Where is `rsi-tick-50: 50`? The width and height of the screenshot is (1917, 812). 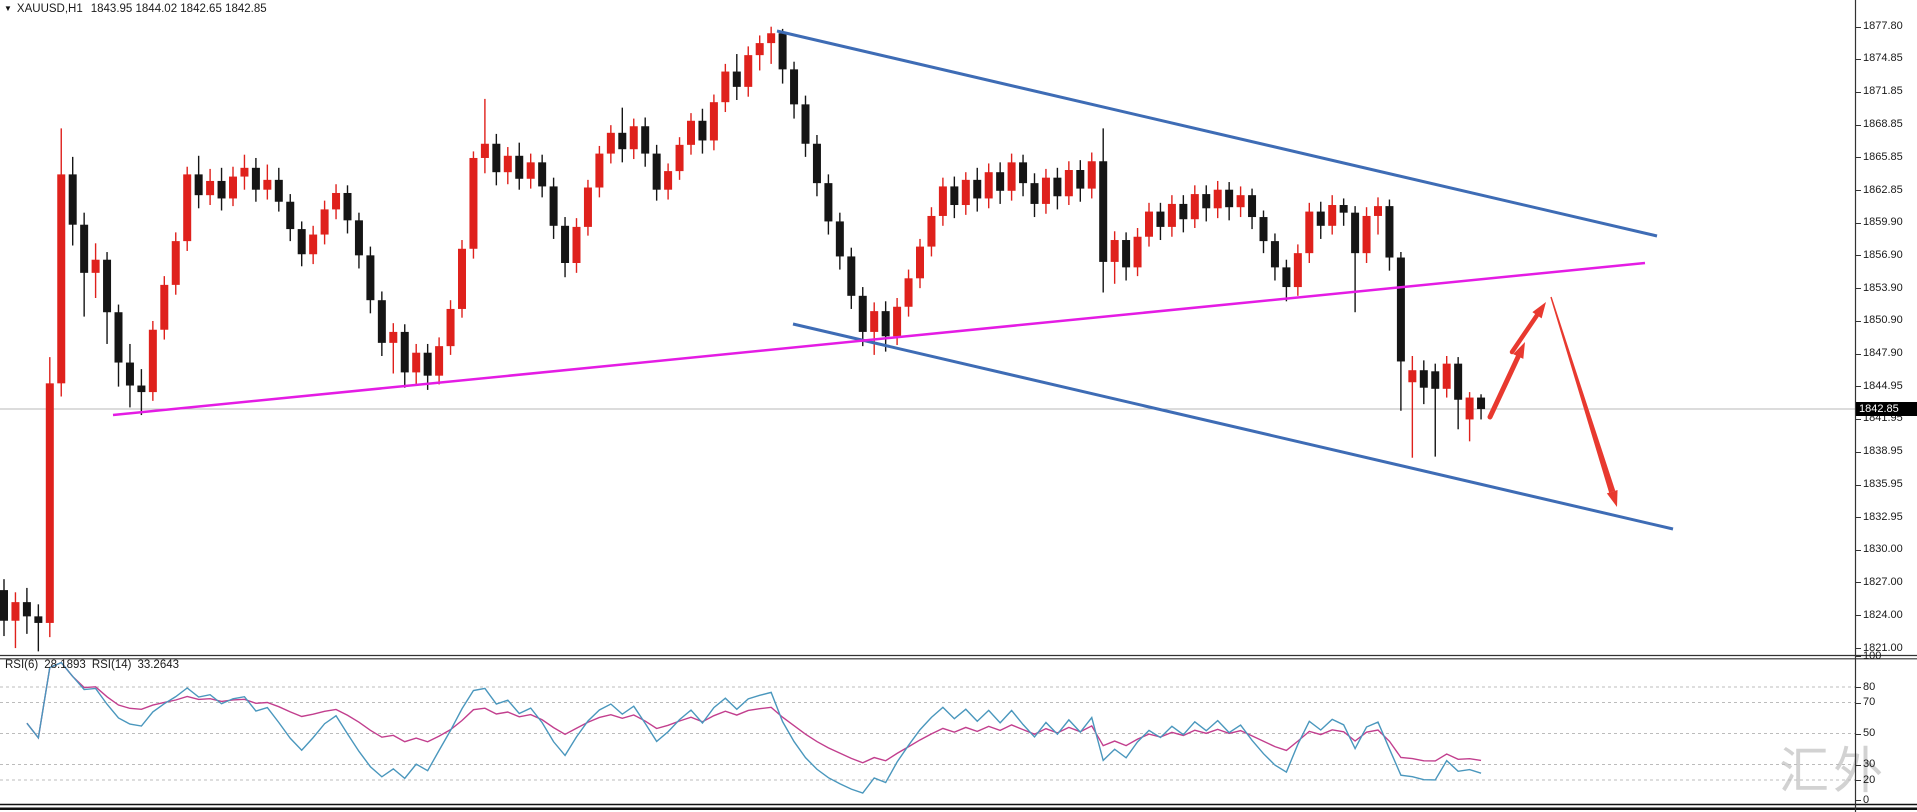 rsi-tick-50: 50 is located at coordinates (1869, 733).